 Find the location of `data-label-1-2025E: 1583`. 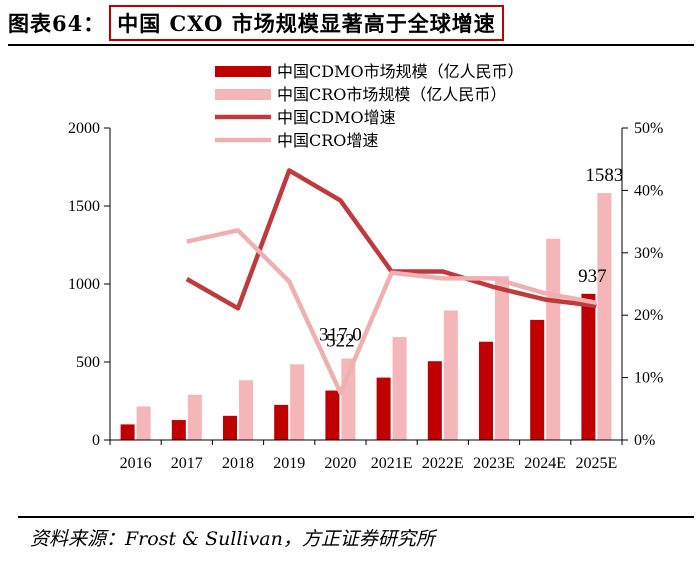

data-label-1-2025E: 1583 is located at coordinates (604, 175).